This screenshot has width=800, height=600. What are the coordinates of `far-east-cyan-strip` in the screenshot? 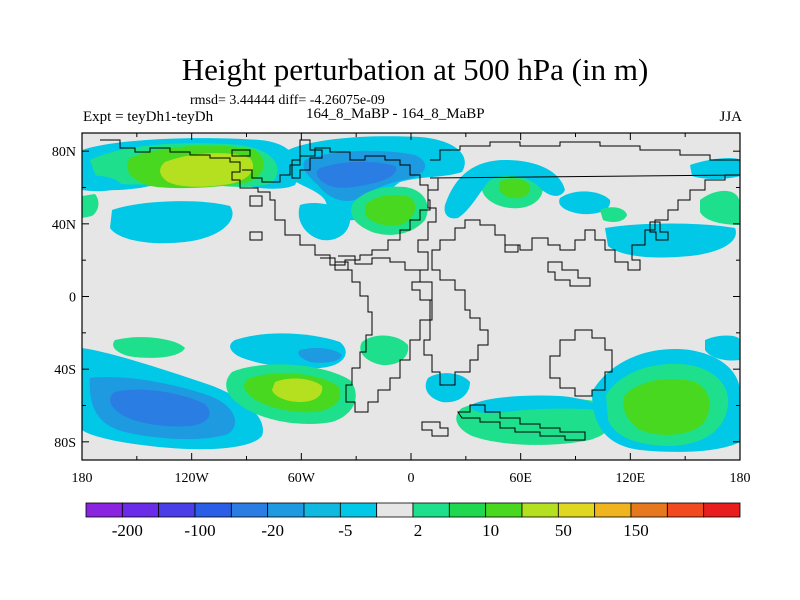 It's located at (715, 168).